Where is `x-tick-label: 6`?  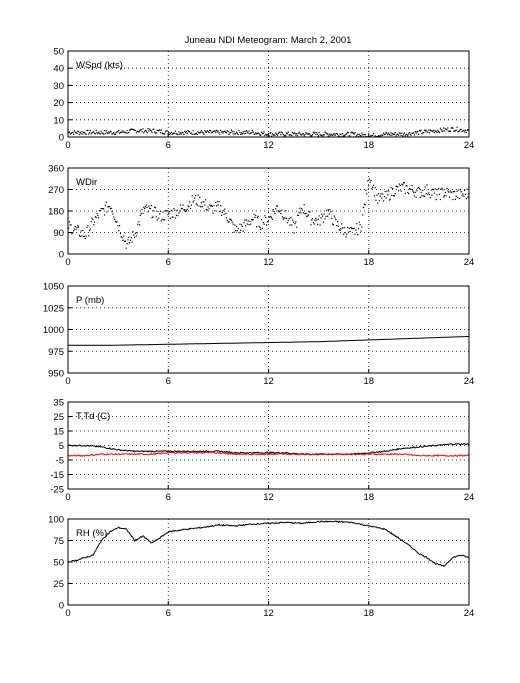
x-tick-label: 6 is located at coordinates (168, 613).